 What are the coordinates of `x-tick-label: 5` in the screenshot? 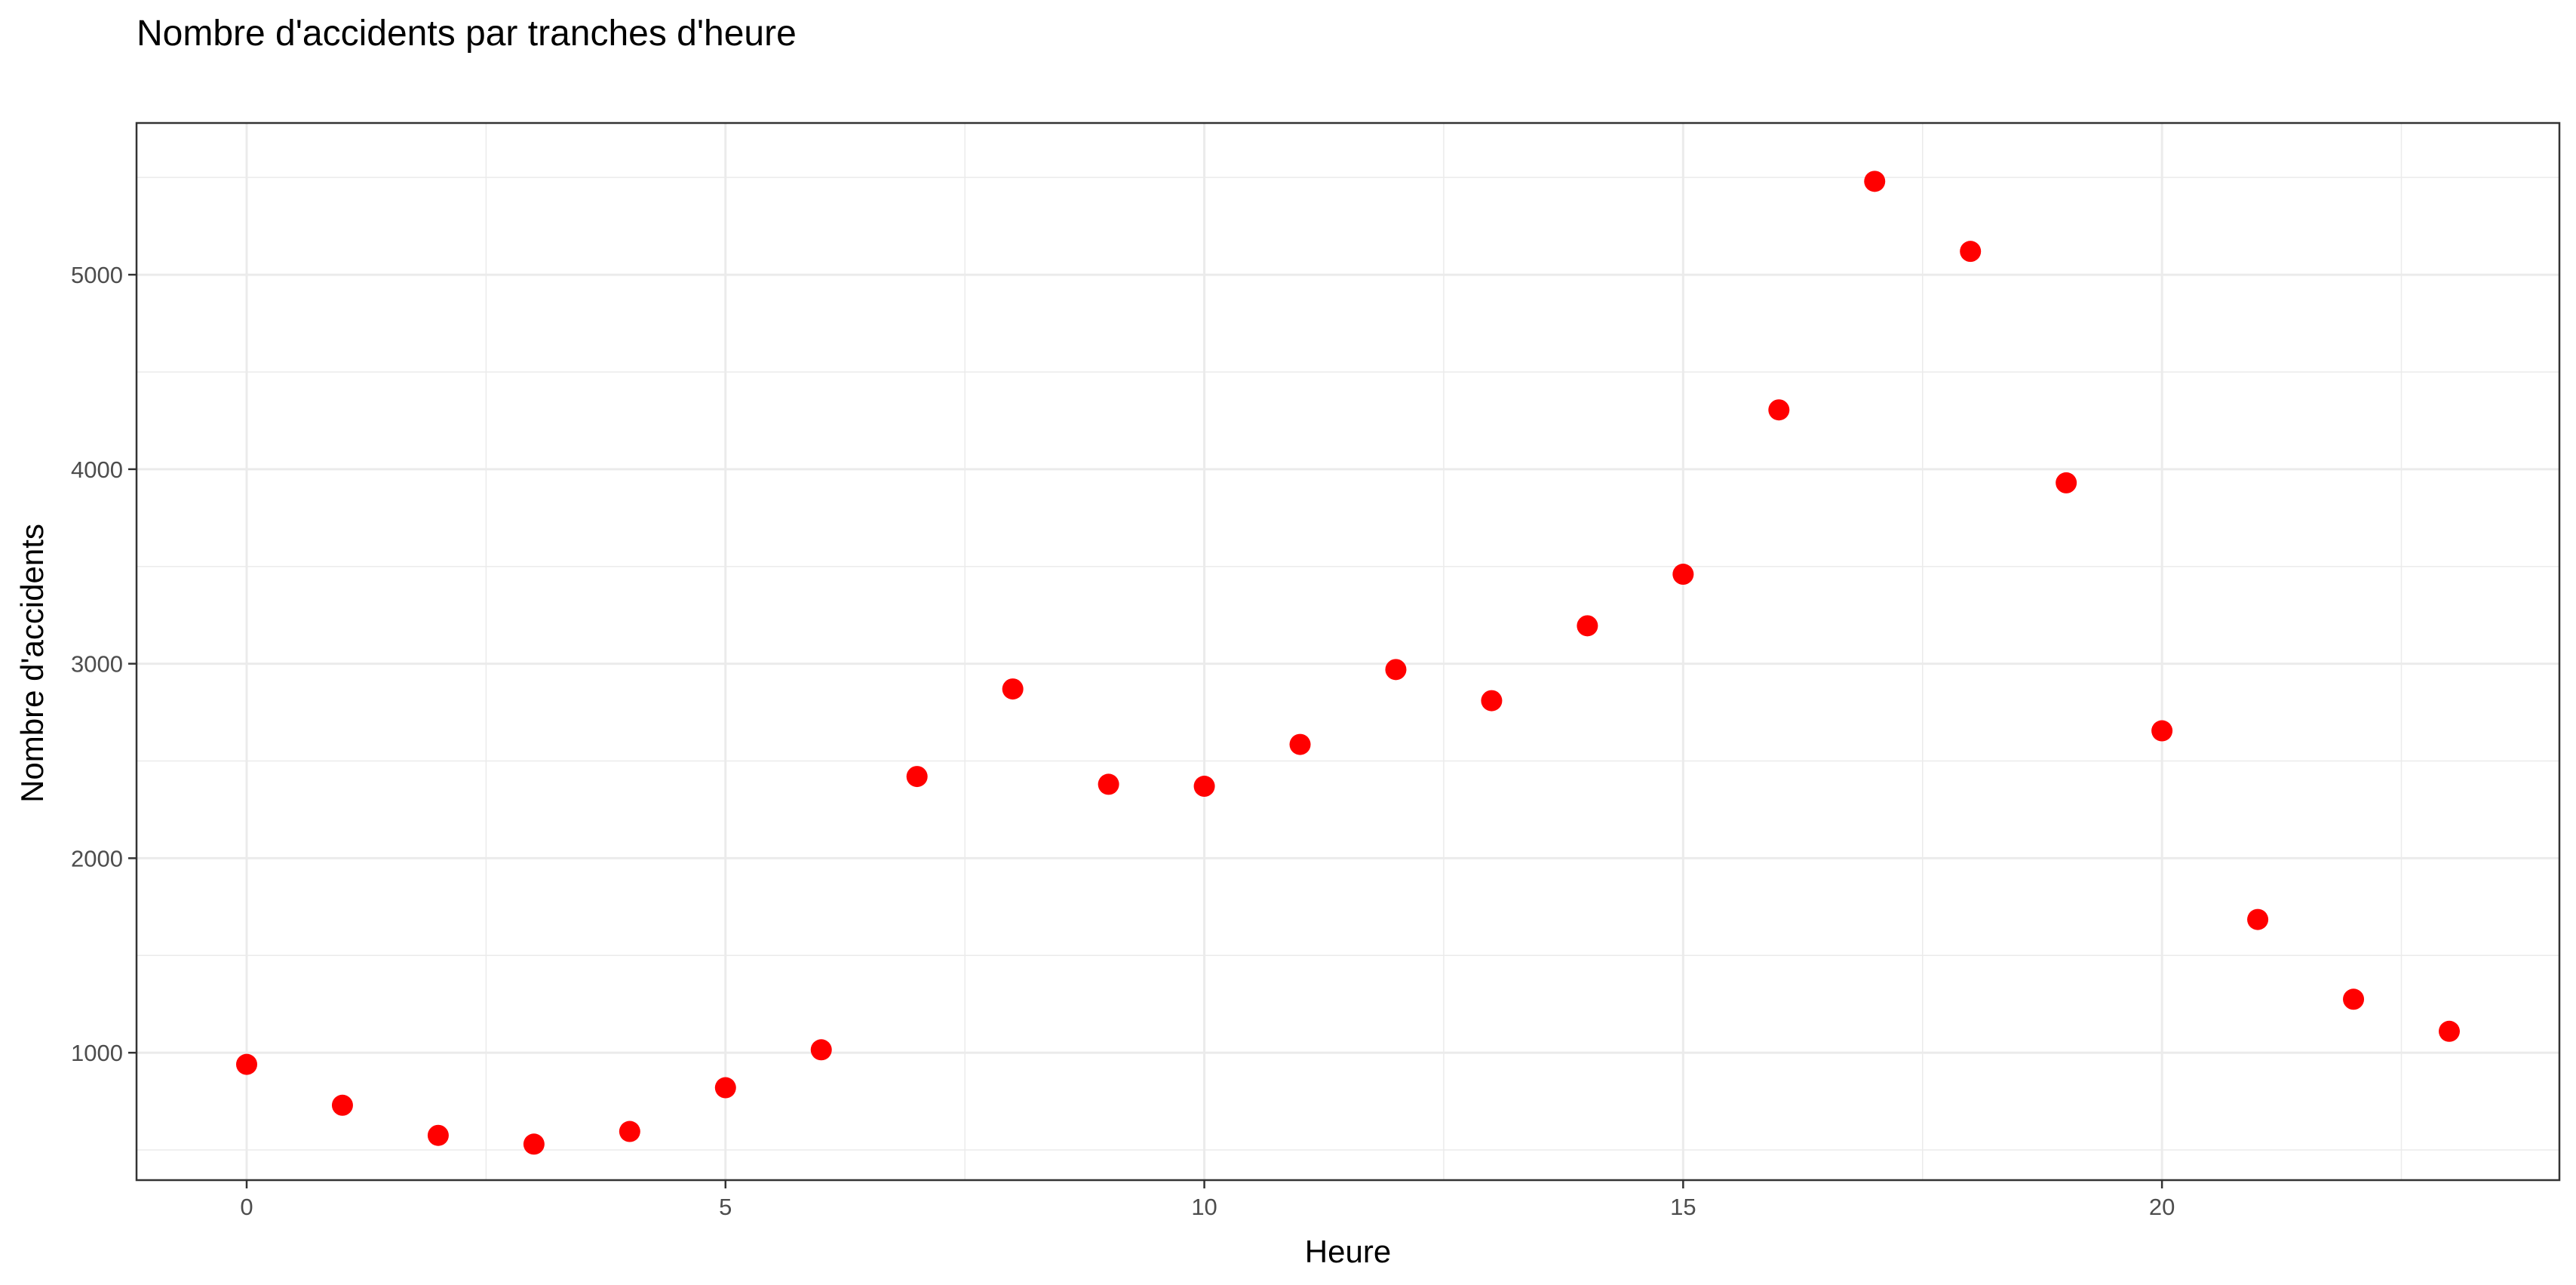 It's located at (725, 1207).